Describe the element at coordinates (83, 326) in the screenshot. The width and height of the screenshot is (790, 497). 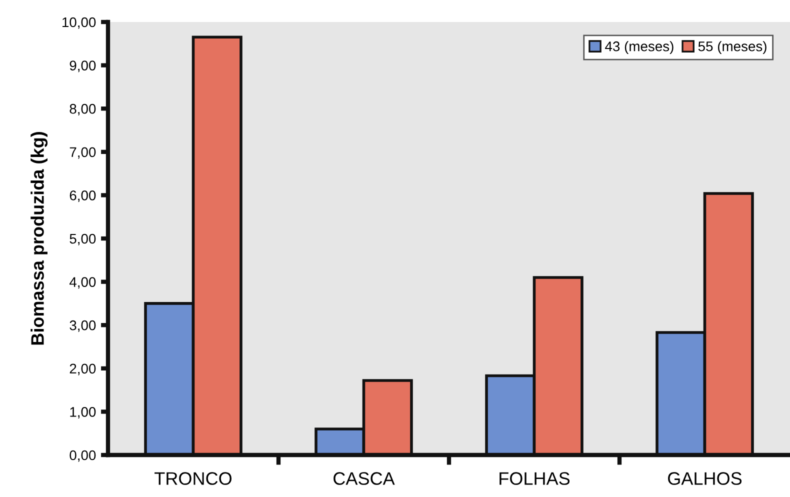
I see `y-tick-label: 3,00` at that location.